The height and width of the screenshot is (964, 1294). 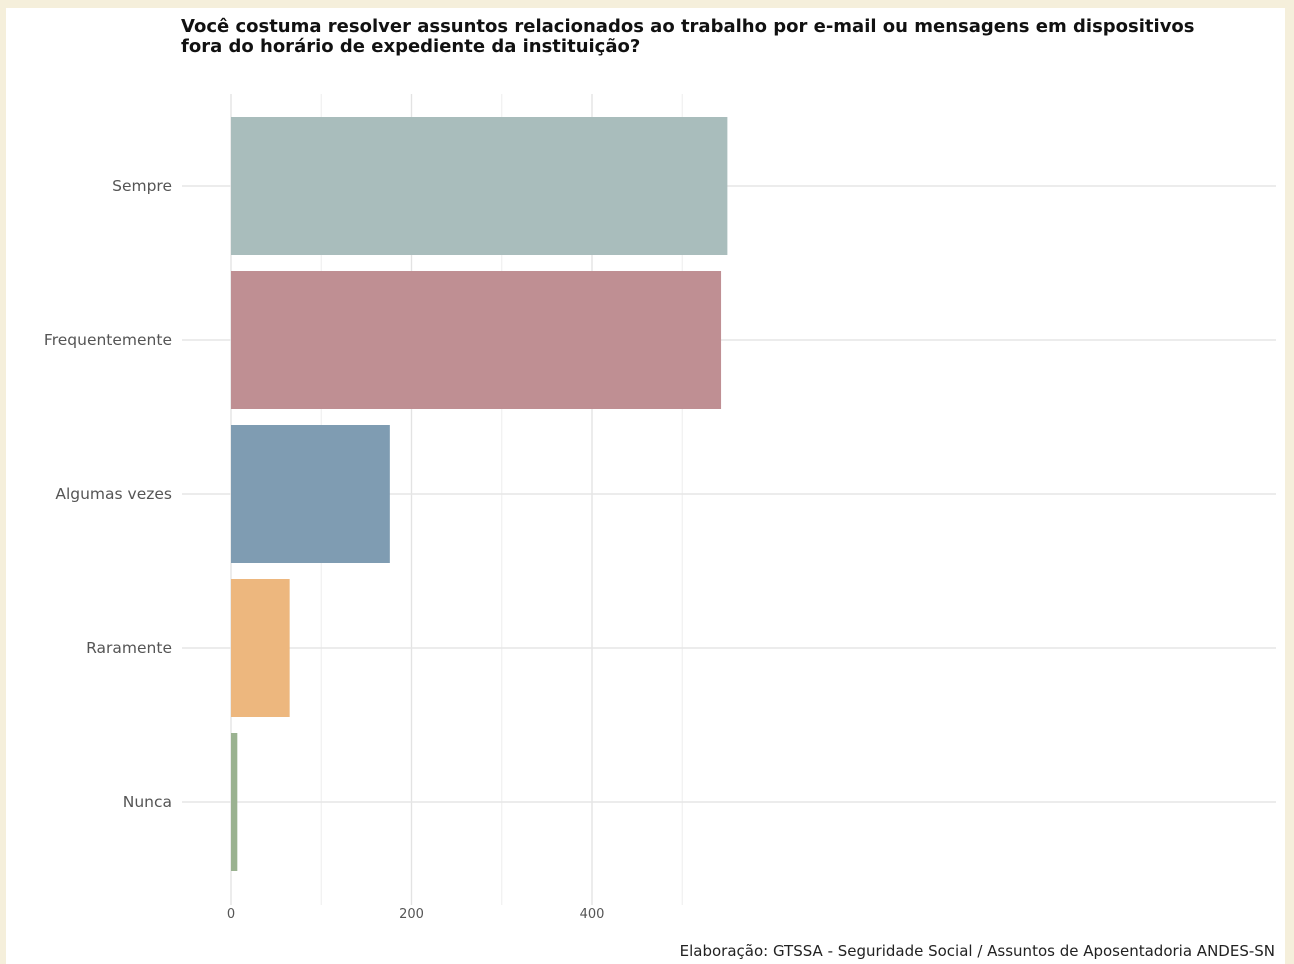 I want to click on x-tick-label: 200, so click(x=411, y=914).